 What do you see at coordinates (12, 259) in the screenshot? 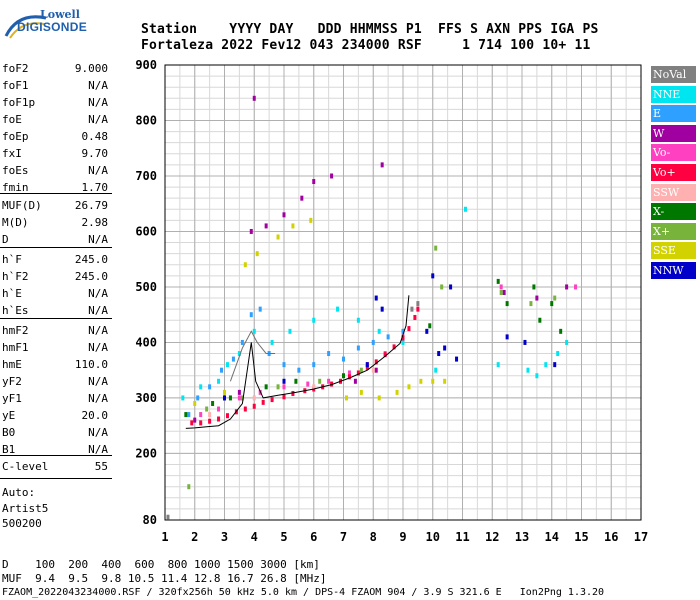
I see `param-key: h`F` at bounding box center [12, 259].